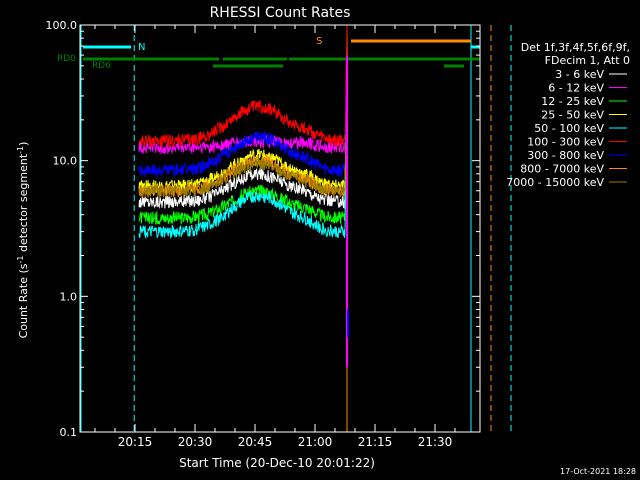 This screenshot has height=480, width=640. I want to click on x-axis-label: Start Time (20-Dec-10 20:01:22), so click(277, 463).